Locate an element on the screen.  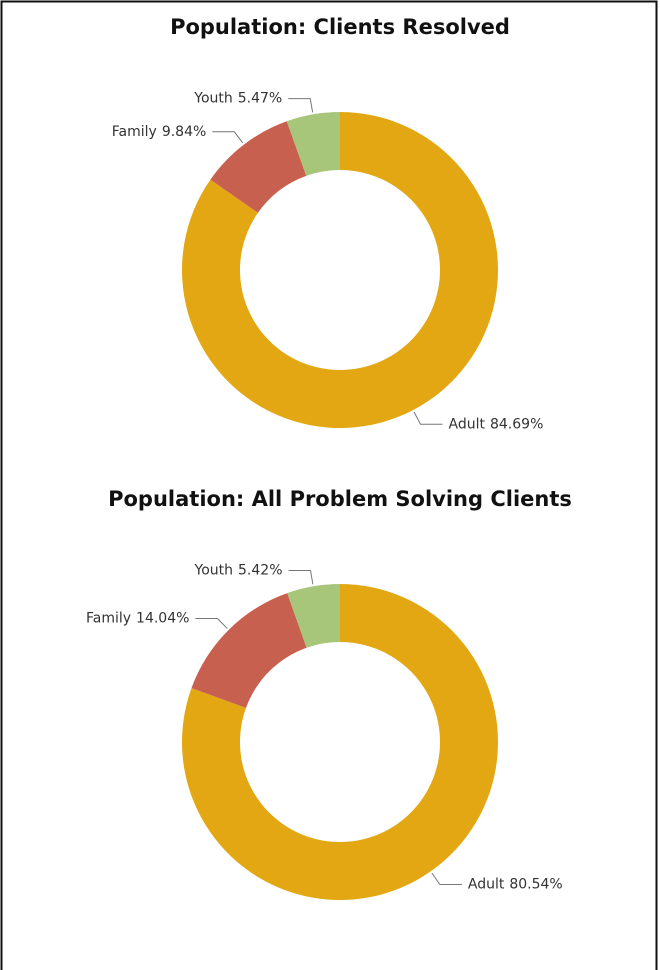
data-label: Family 14.04% is located at coordinates (137, 619).